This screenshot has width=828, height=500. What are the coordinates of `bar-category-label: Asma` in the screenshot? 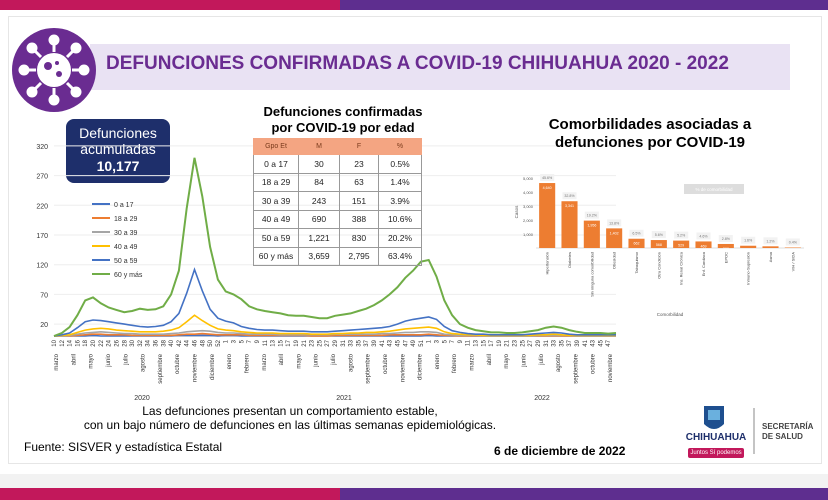 It's located at (770, 256).